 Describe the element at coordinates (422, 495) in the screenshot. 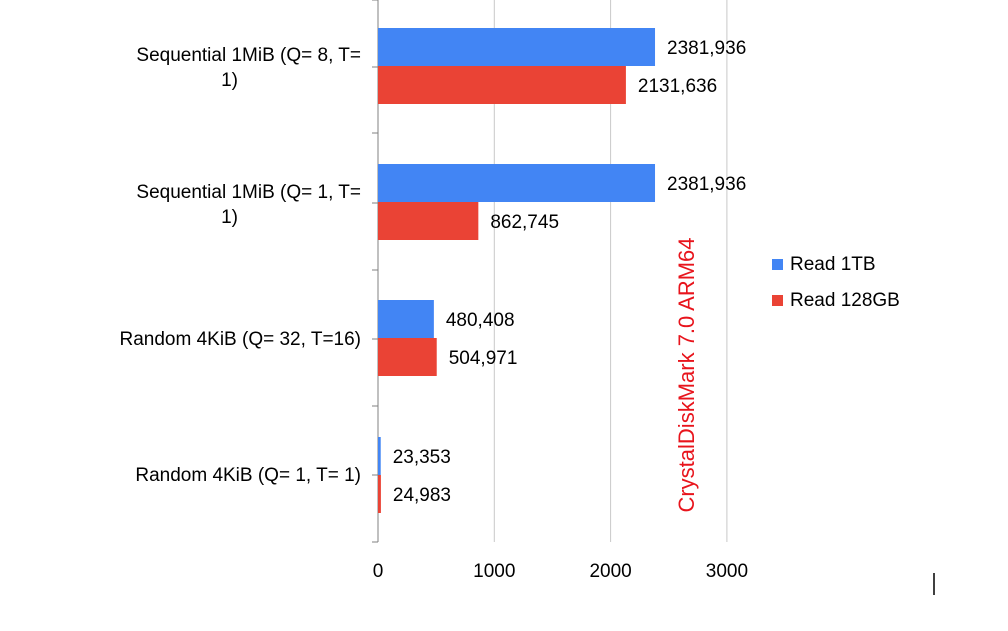

I see `data-label-read-128gb-3: 24,983` at that location.